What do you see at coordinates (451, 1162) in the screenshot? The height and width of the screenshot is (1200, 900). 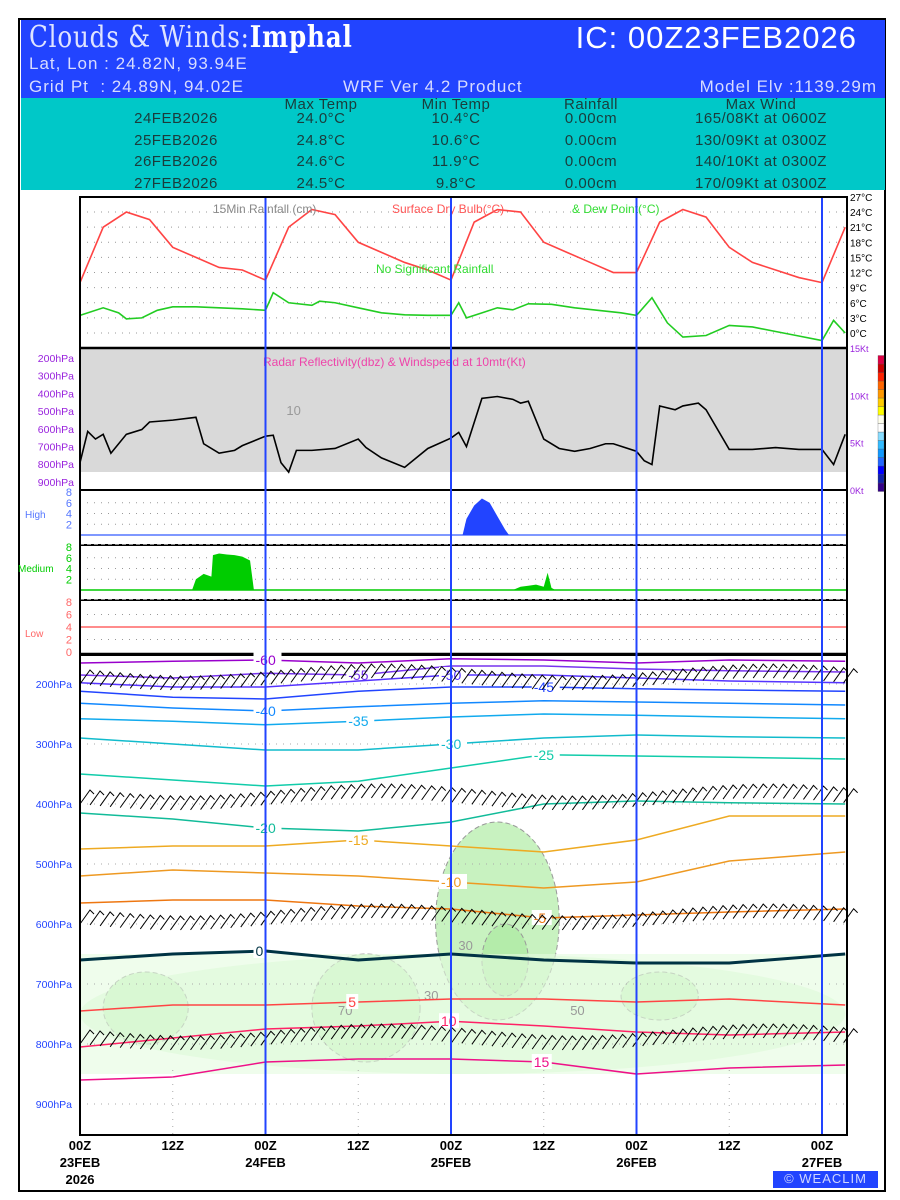 I see `date-label: 25FEB` at bounding box center [451, 1162].